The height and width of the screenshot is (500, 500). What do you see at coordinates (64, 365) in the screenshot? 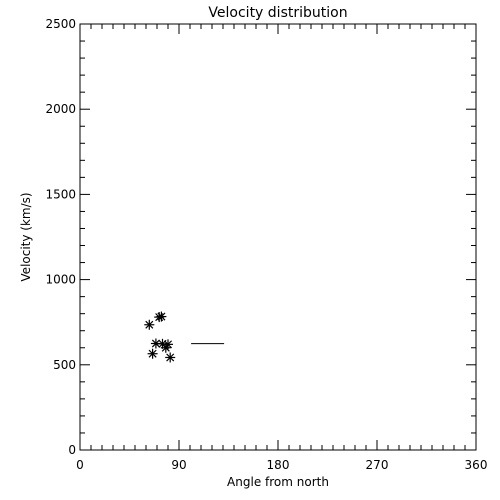
I see `y-tick-label: 500` at bounding box center [64, 365].